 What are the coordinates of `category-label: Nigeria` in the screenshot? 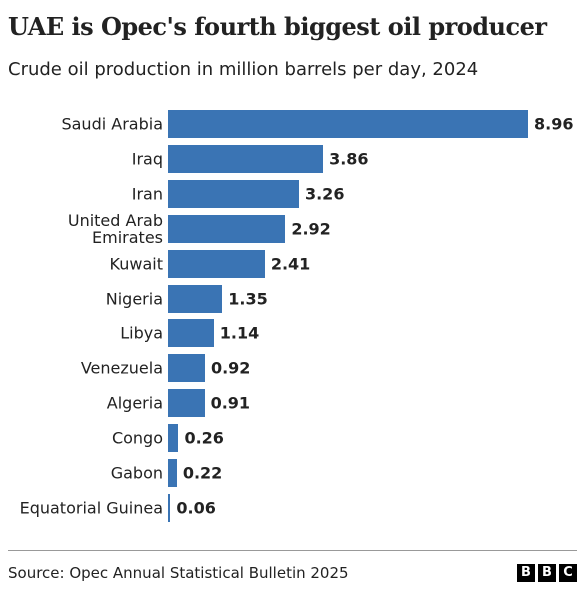 It's located at (134, 298).